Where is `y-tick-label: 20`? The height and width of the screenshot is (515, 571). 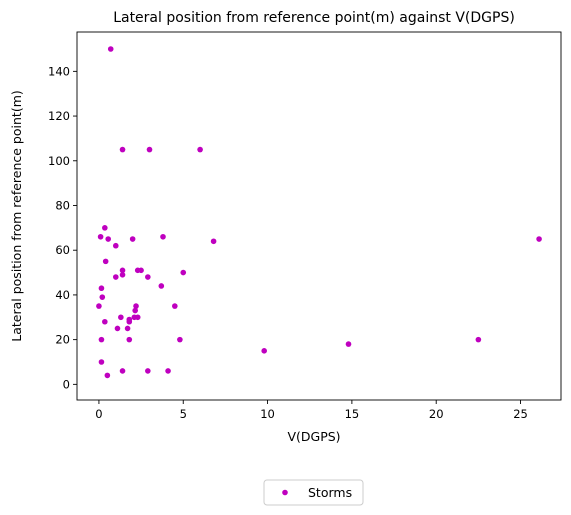
y-tick-label: 20 is located at coordinates (62, 340).